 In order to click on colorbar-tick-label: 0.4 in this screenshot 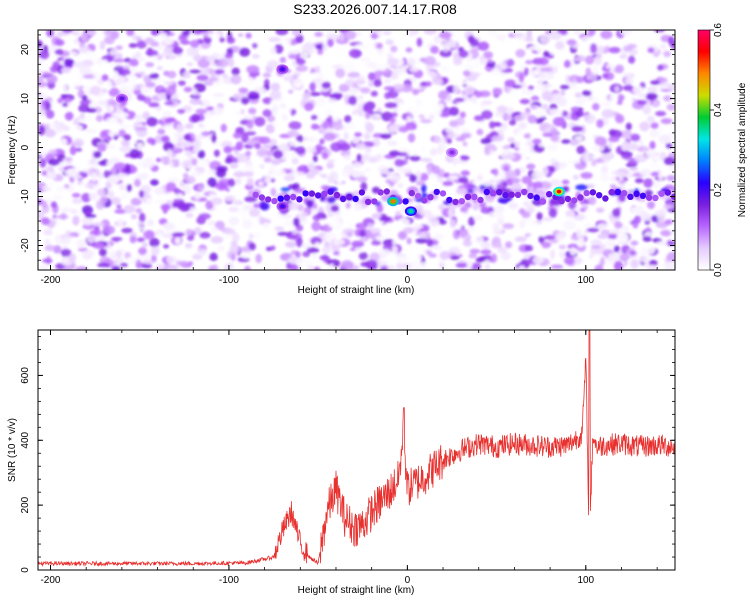, I will do `click(718, 110)`.